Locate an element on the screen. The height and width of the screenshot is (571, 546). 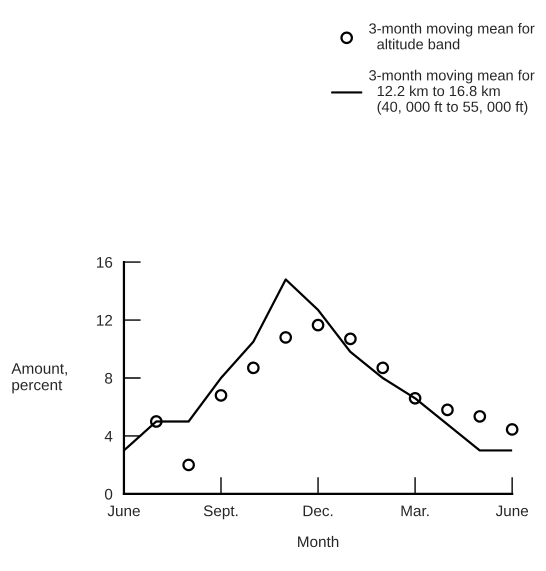
legend-label: 3-month moving mean for altitude band is located at coordinates (451, 36).